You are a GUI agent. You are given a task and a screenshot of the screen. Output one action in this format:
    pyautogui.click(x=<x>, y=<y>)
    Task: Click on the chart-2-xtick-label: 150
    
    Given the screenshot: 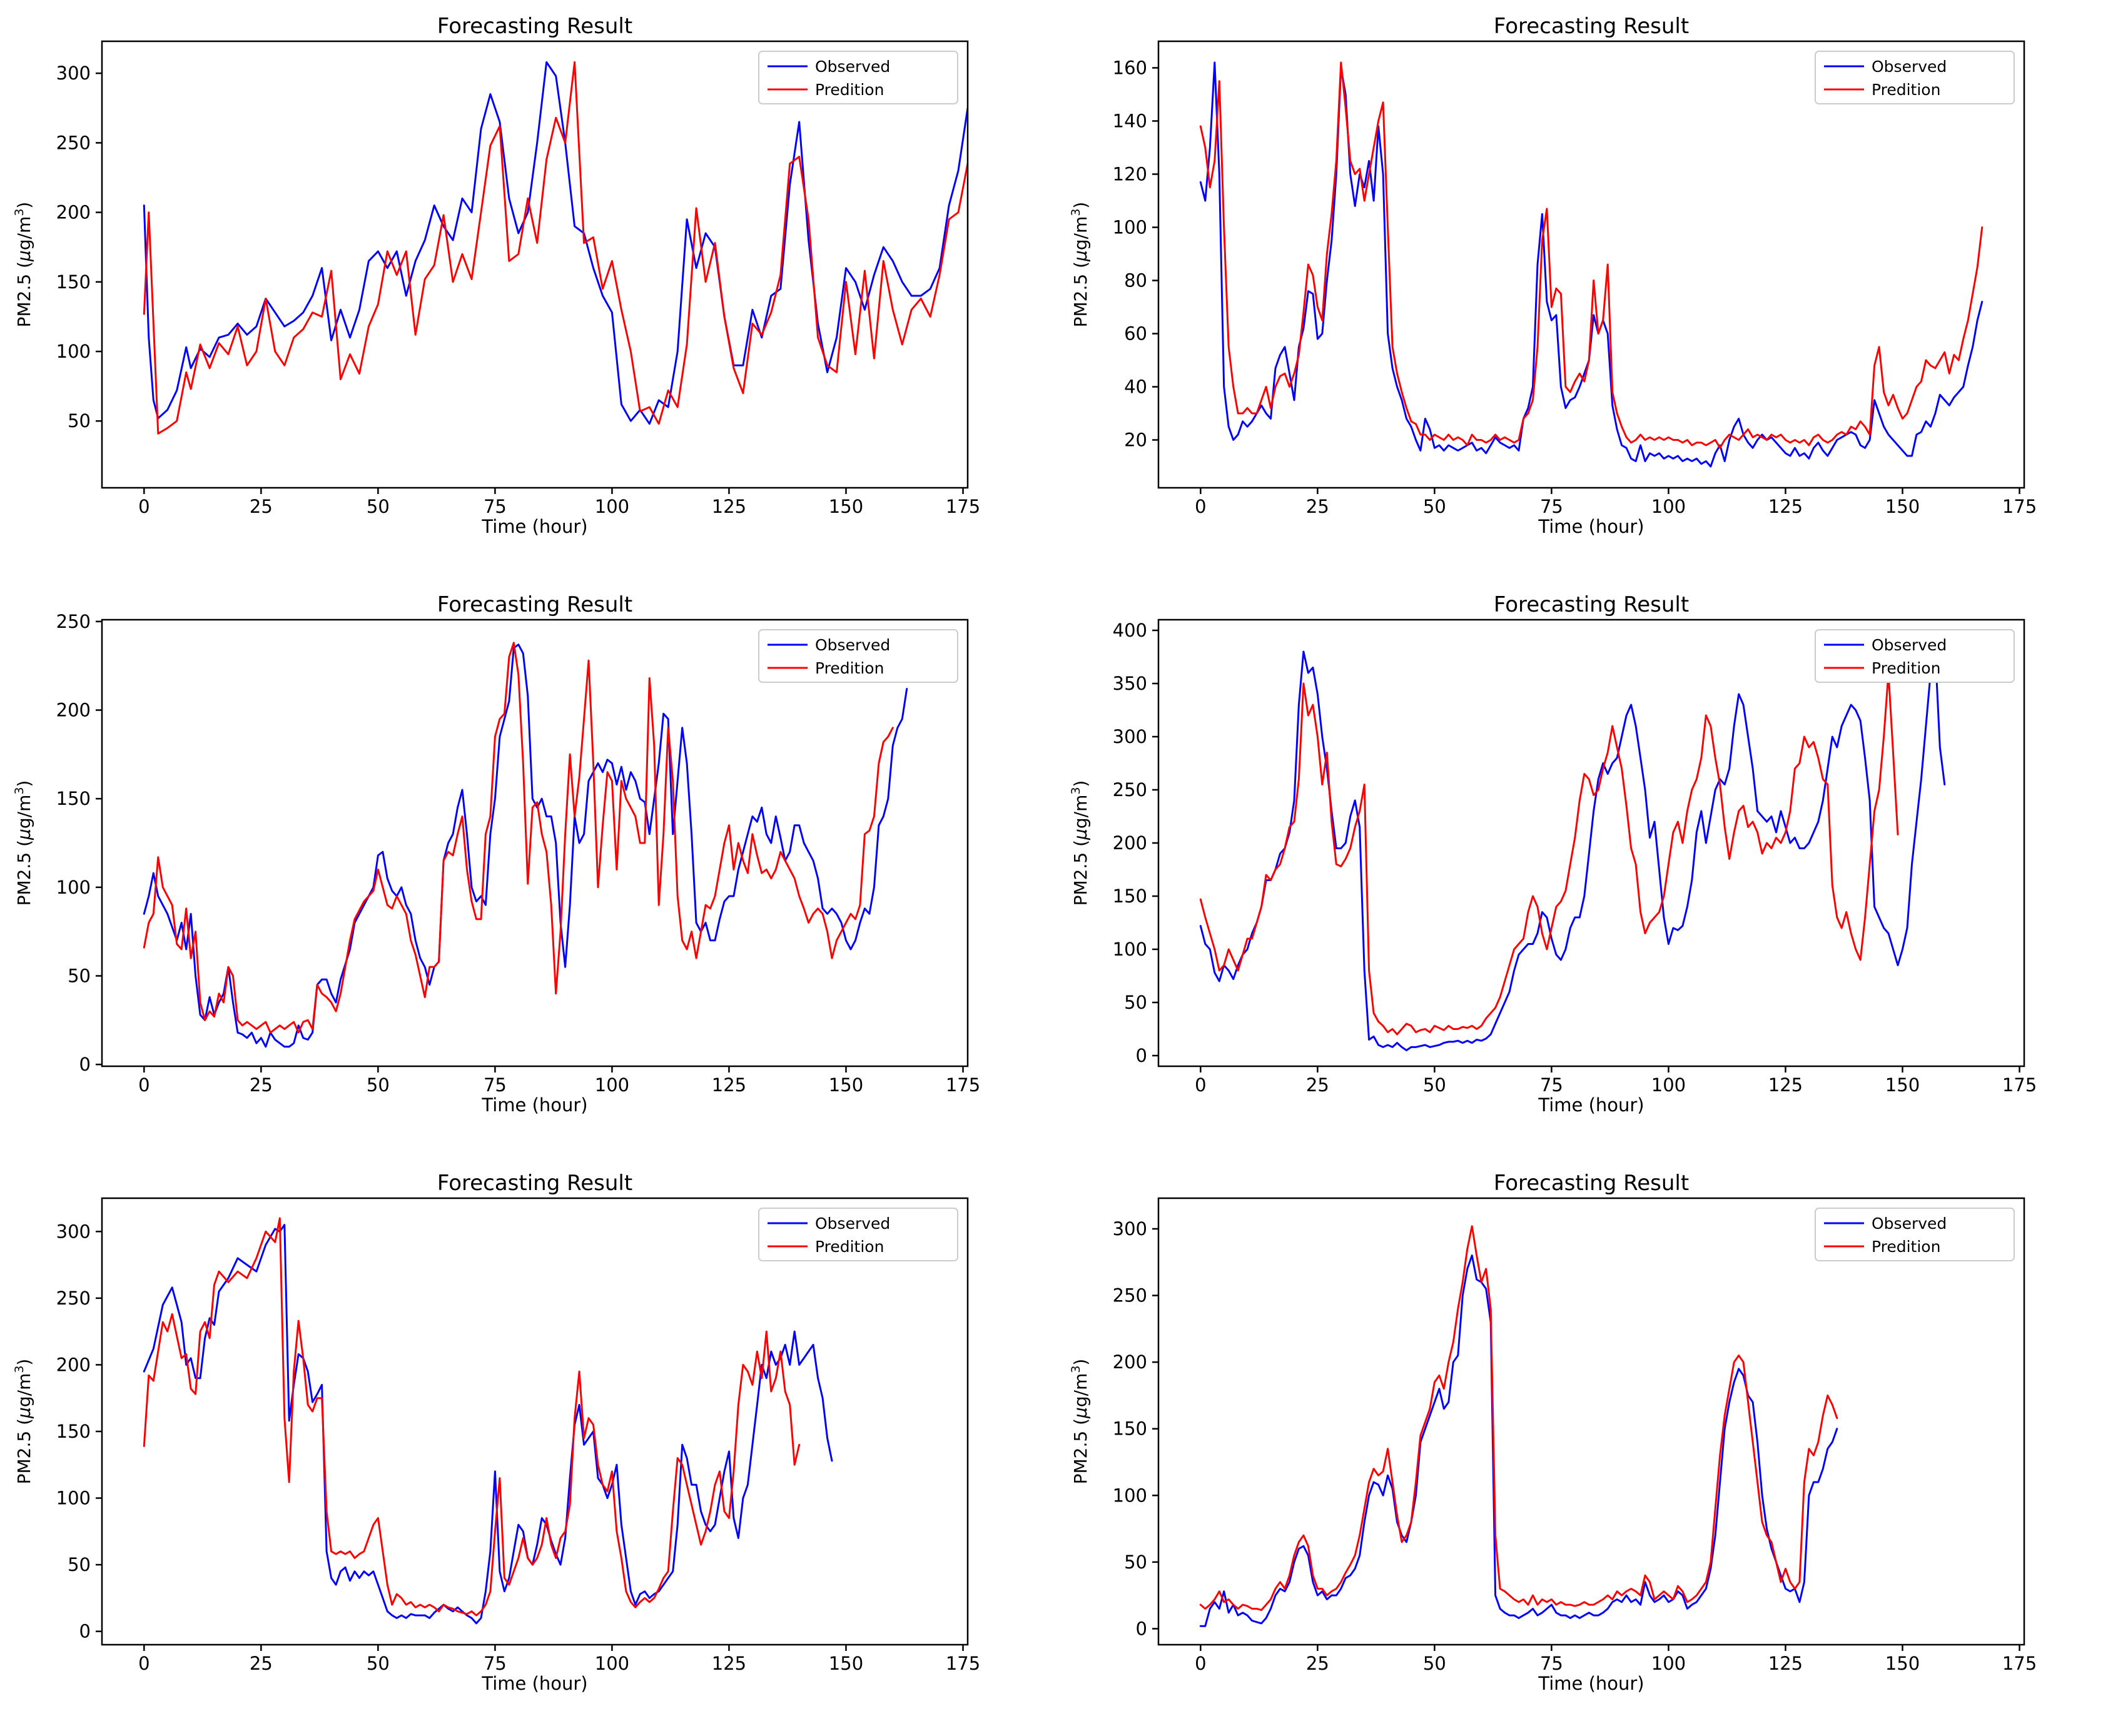 What is the action you would take?
    pyautogui.click(x=1902, y=506)
    